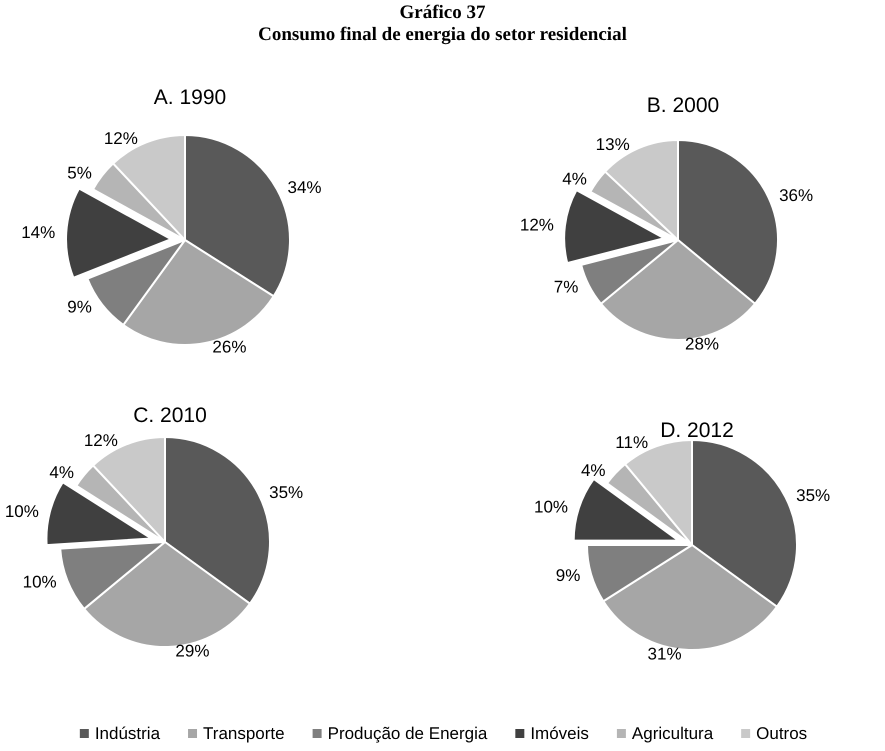 Image resolution: width=885 pixels, height=751 pixels. Describe the element at coordinates (229, 347) in the screenshot. I see `data-label: 26%` at that location.